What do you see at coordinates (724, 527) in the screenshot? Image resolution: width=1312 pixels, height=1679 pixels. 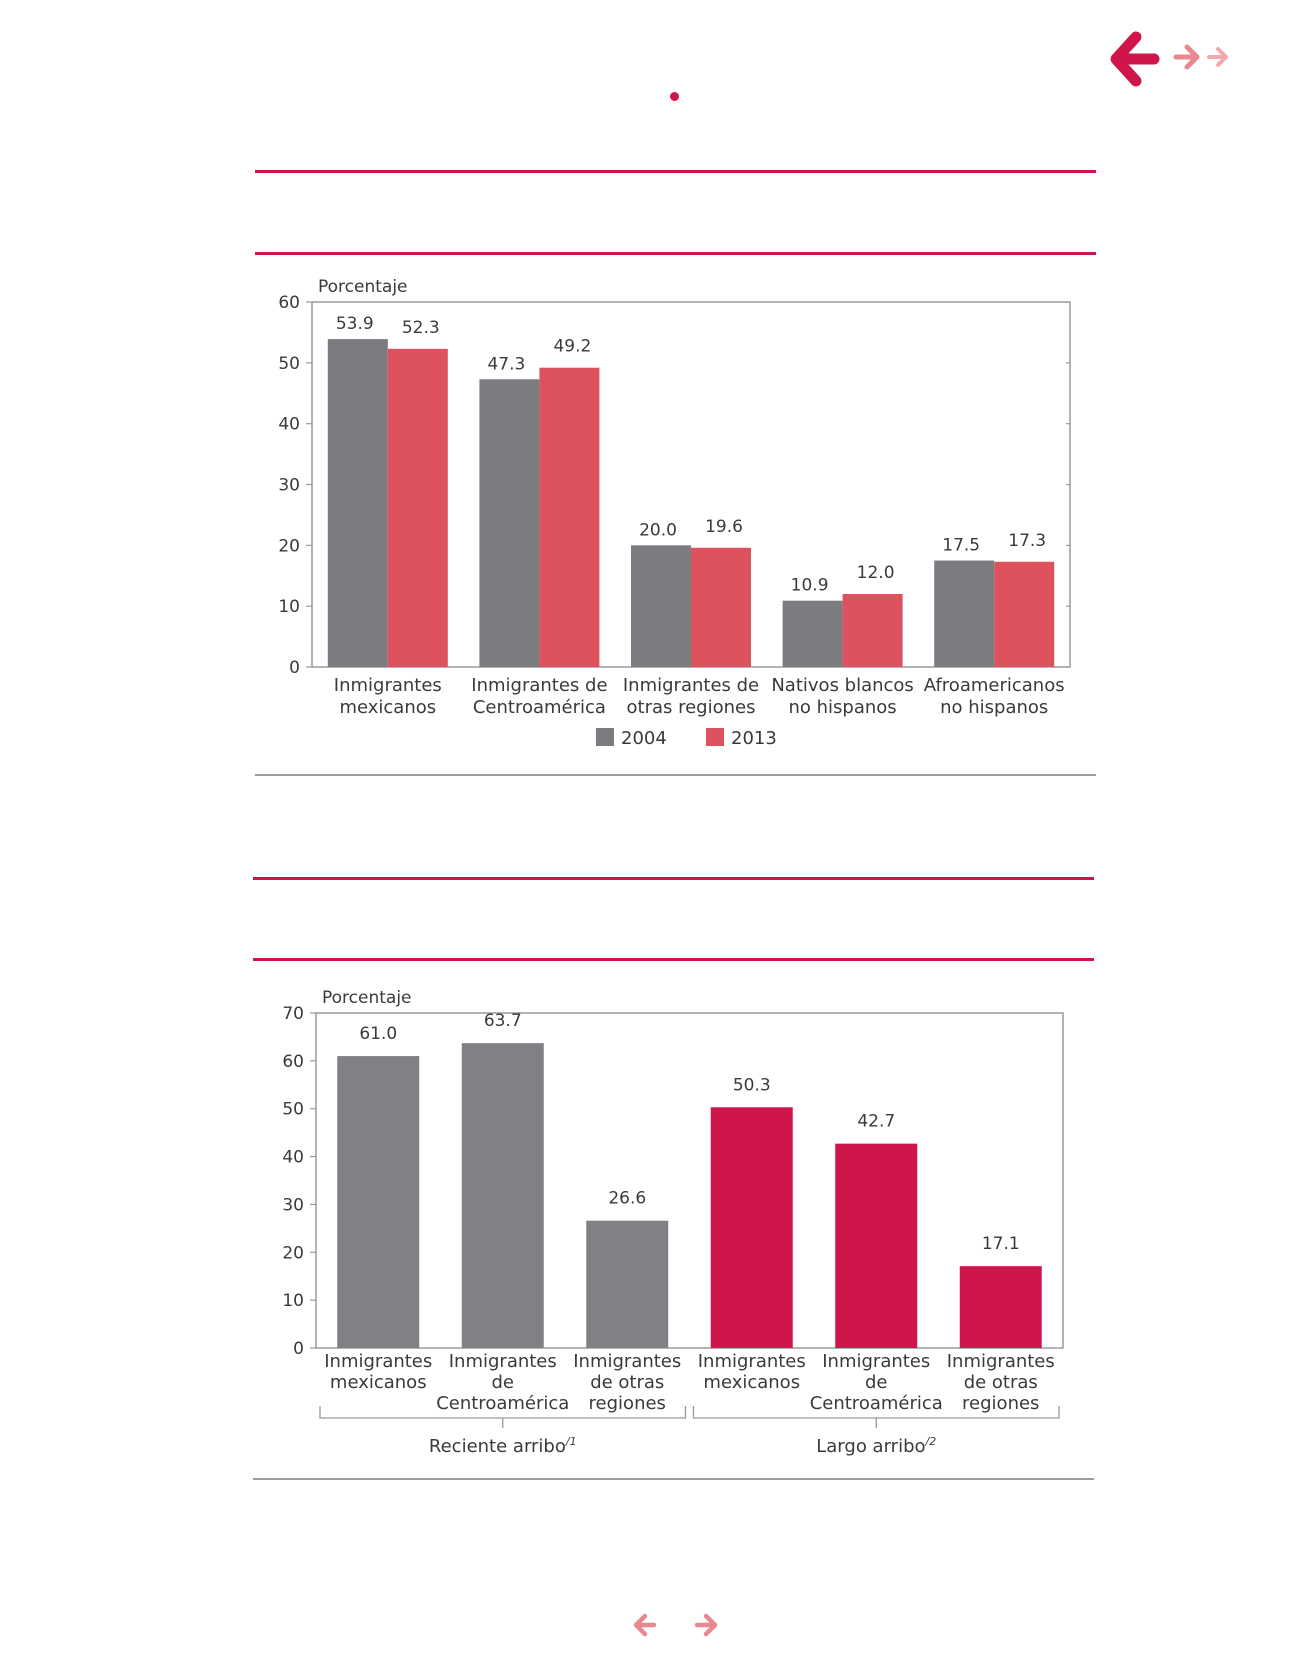 I see `data-label: 19.6` at bounding box center [724, 527].